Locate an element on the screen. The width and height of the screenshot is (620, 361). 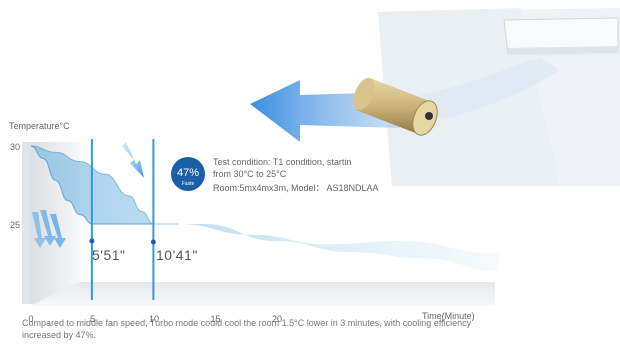
x-tick-label: 5 is located at coordinates (92, 319).